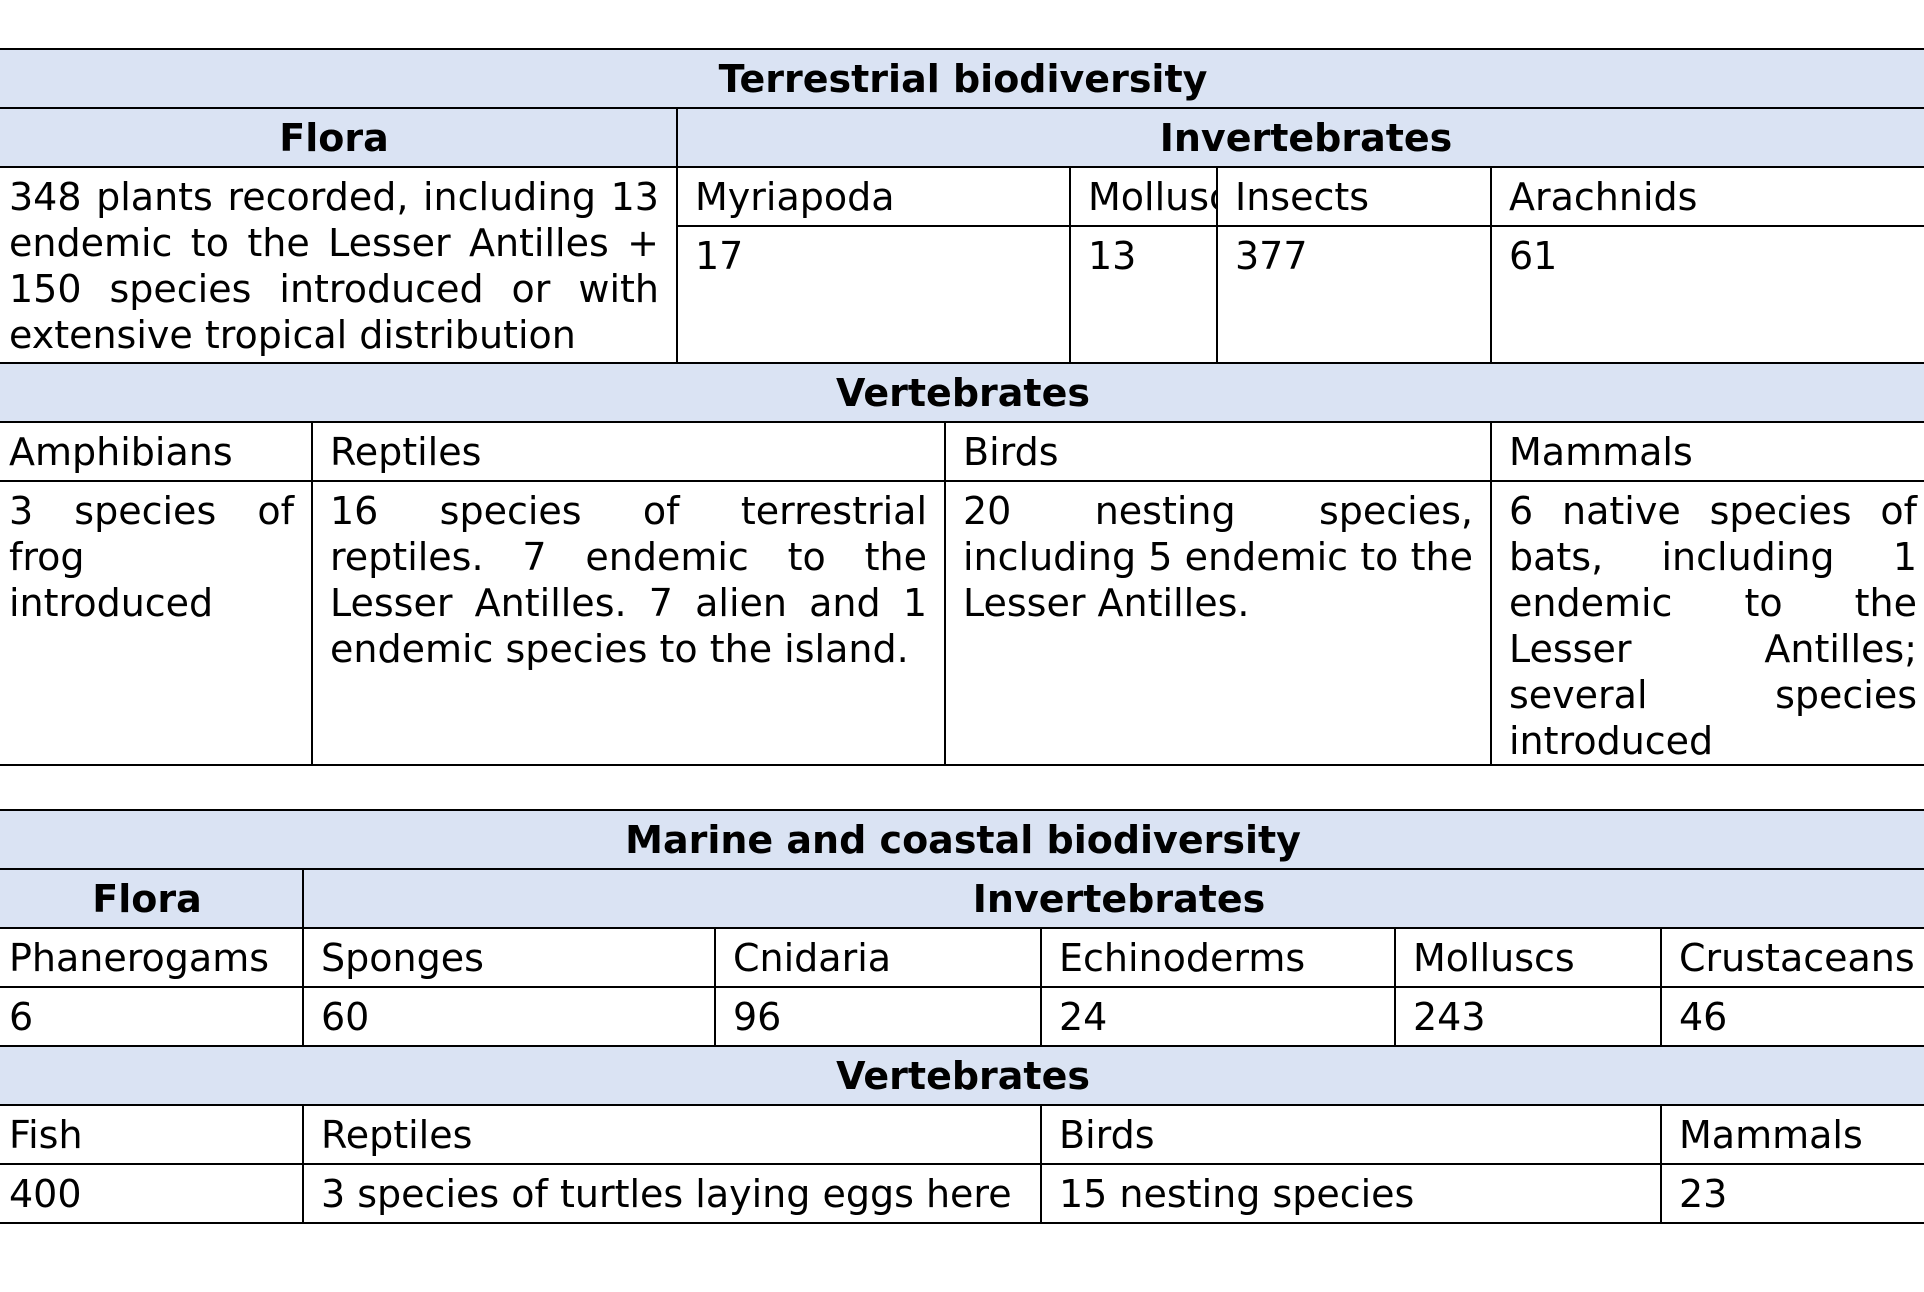  Describe the element at coordinates (1354, 294) in the screenshot. I see `terrestrial-invertebrate-value: 377` at that location.